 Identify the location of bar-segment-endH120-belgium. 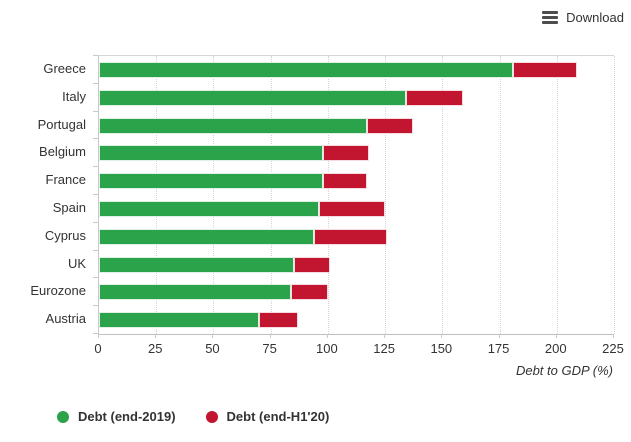
(346, 153).